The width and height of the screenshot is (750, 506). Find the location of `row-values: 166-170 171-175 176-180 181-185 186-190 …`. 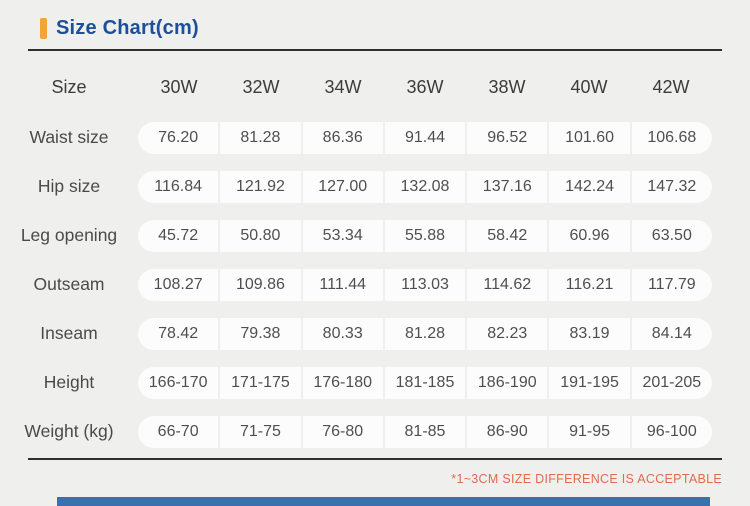

row-values: 166-170 171-175 176-180 181-185 186-190 … is located at coordinates (425, 382).